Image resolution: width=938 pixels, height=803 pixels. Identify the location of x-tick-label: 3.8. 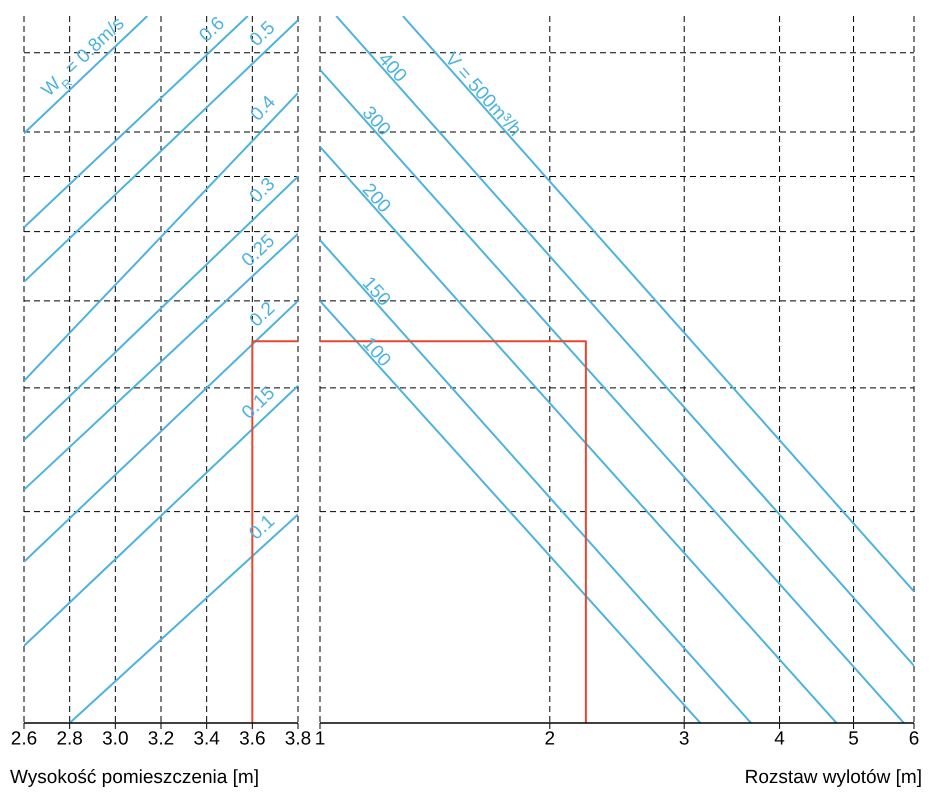
(298, 739).